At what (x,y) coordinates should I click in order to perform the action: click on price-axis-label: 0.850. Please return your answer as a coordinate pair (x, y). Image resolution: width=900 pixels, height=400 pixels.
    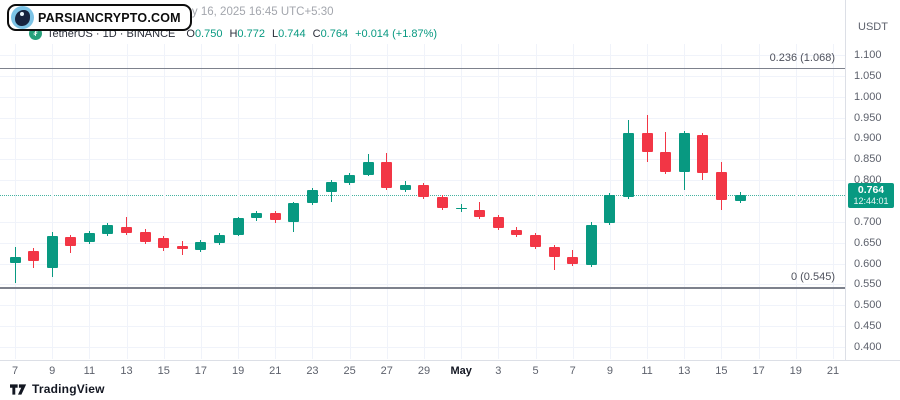
    Looking at the image, I should click on (868, 159).